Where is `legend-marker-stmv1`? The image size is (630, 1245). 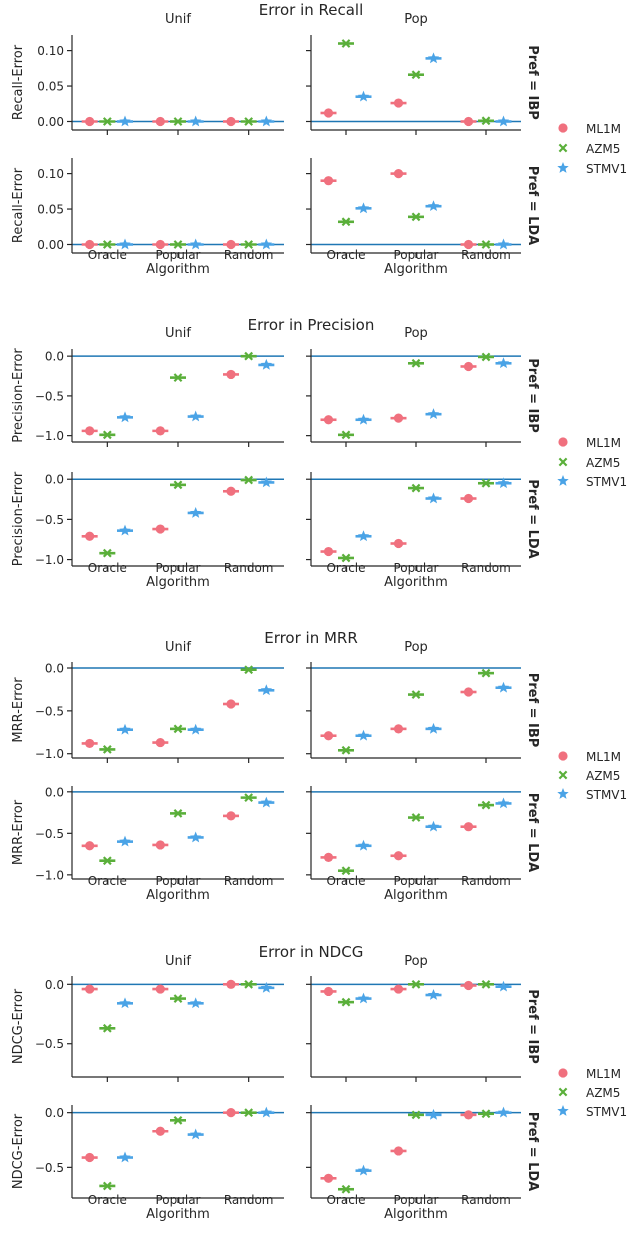
legend-marker-stmv1 is located at coordinates (563, 167).